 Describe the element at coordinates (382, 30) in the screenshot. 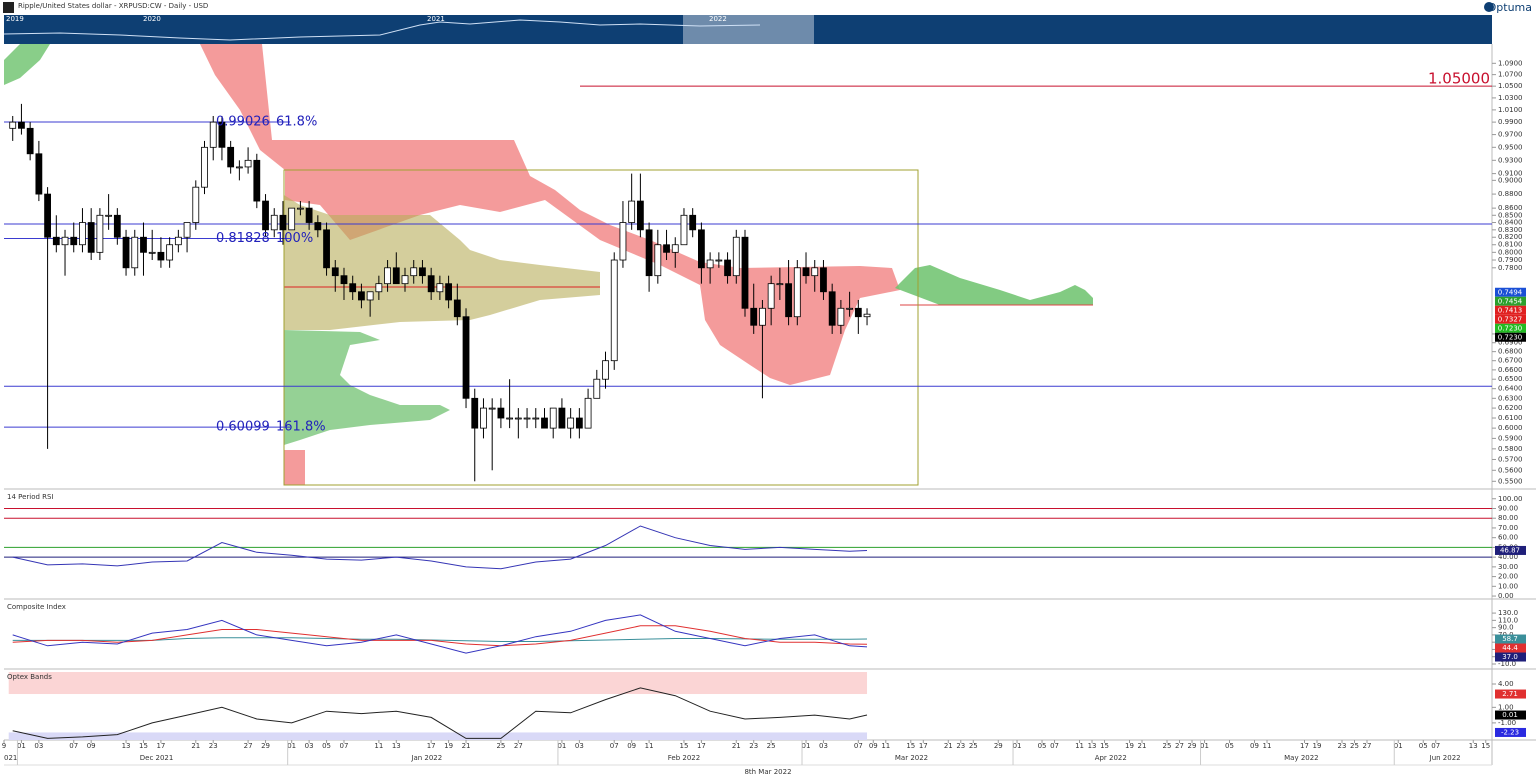

I see `navigator-line` at that location.